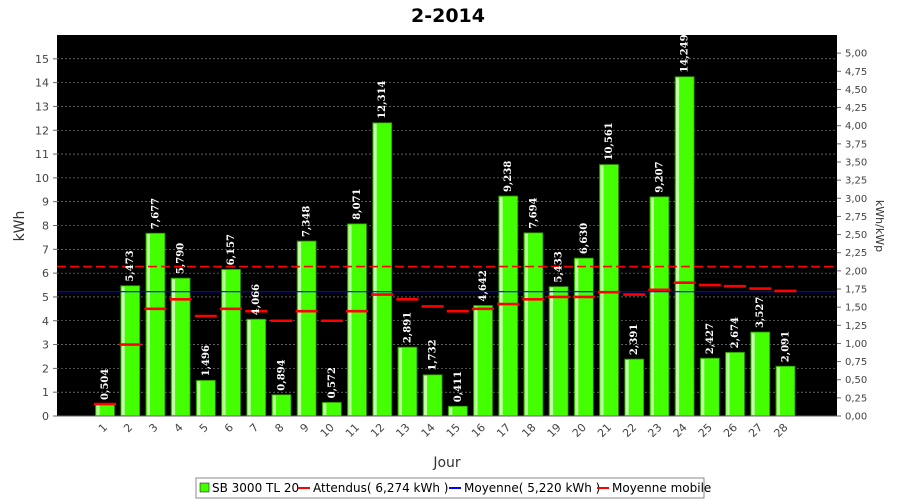 The image size is (900, 504). Describe the element at coordinates (382, 99) in the screenshot. I see `data-label: 12,314` at that location.